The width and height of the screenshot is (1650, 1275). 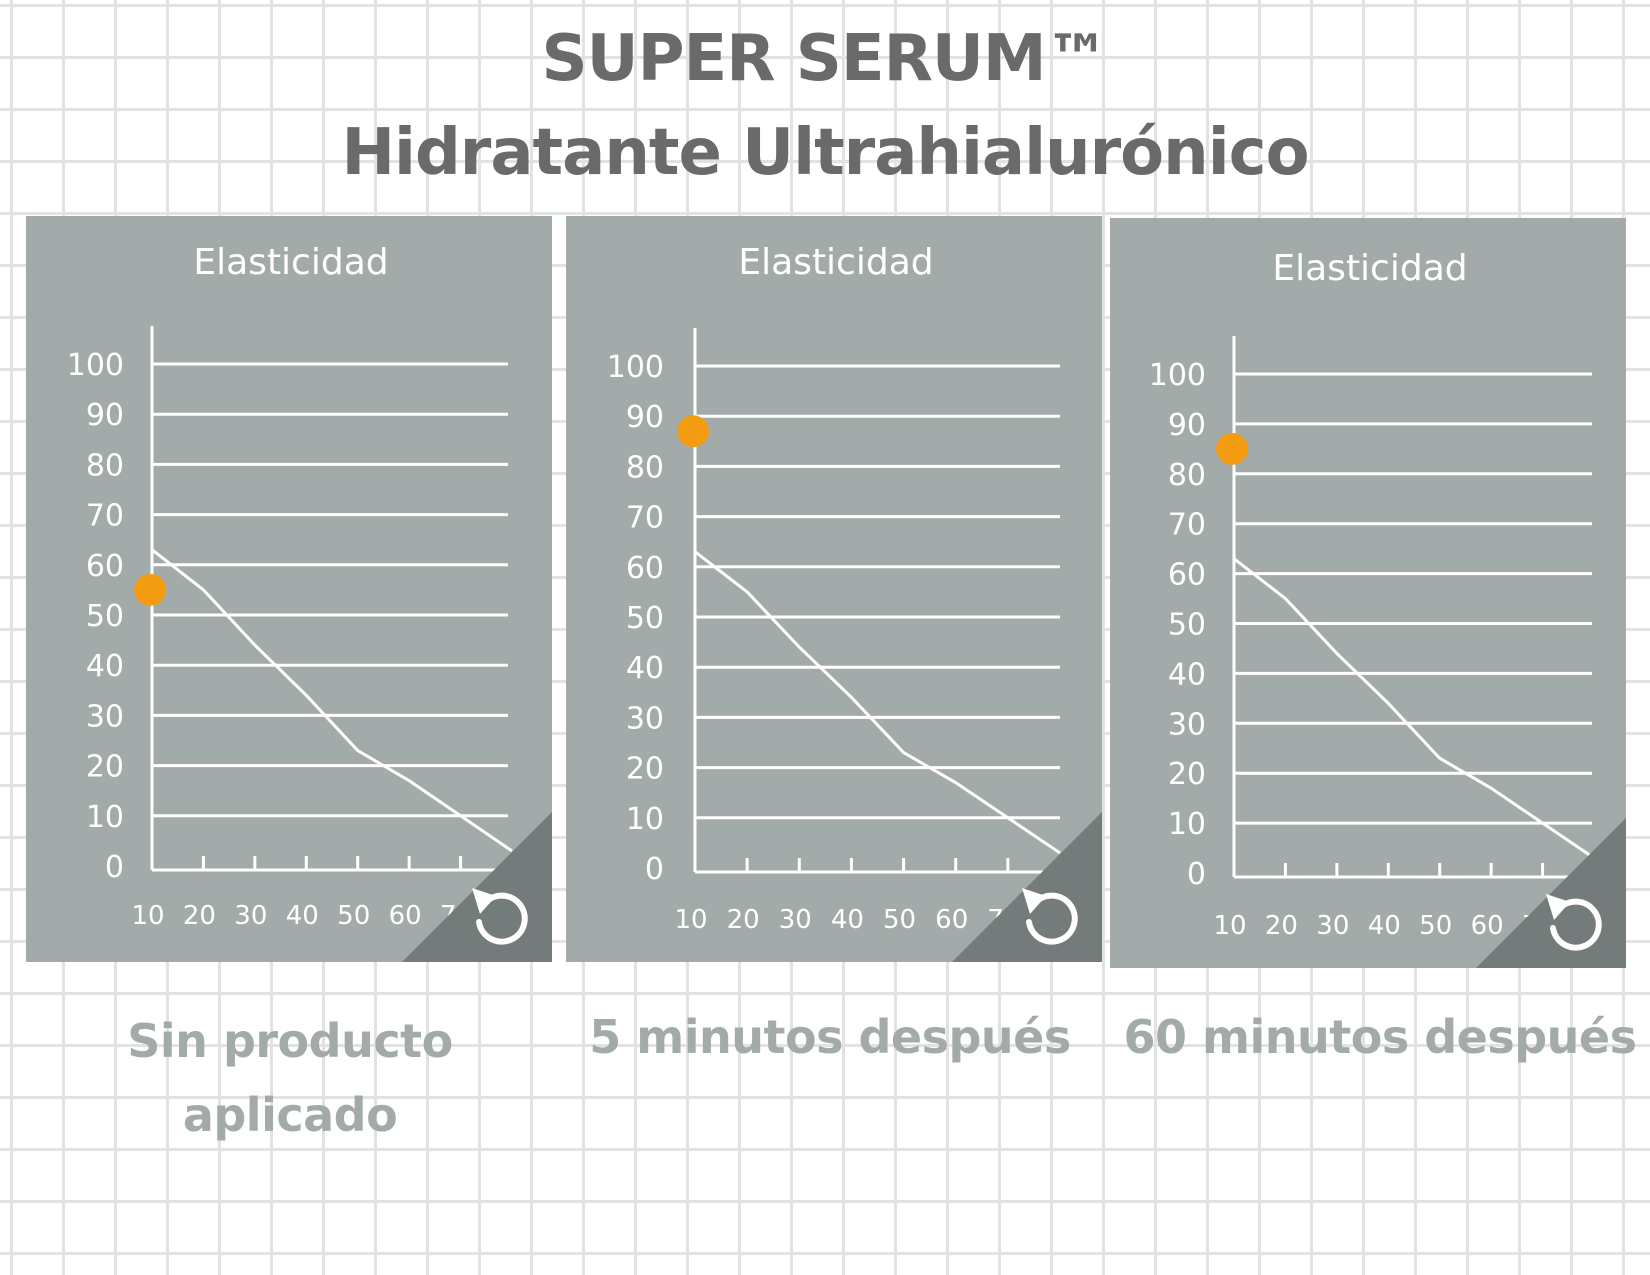 What do you see at coordinates (825, 59) in the screenshot?
I see `page-title: SUPER SERUM™` at bounding box center [825, 59].